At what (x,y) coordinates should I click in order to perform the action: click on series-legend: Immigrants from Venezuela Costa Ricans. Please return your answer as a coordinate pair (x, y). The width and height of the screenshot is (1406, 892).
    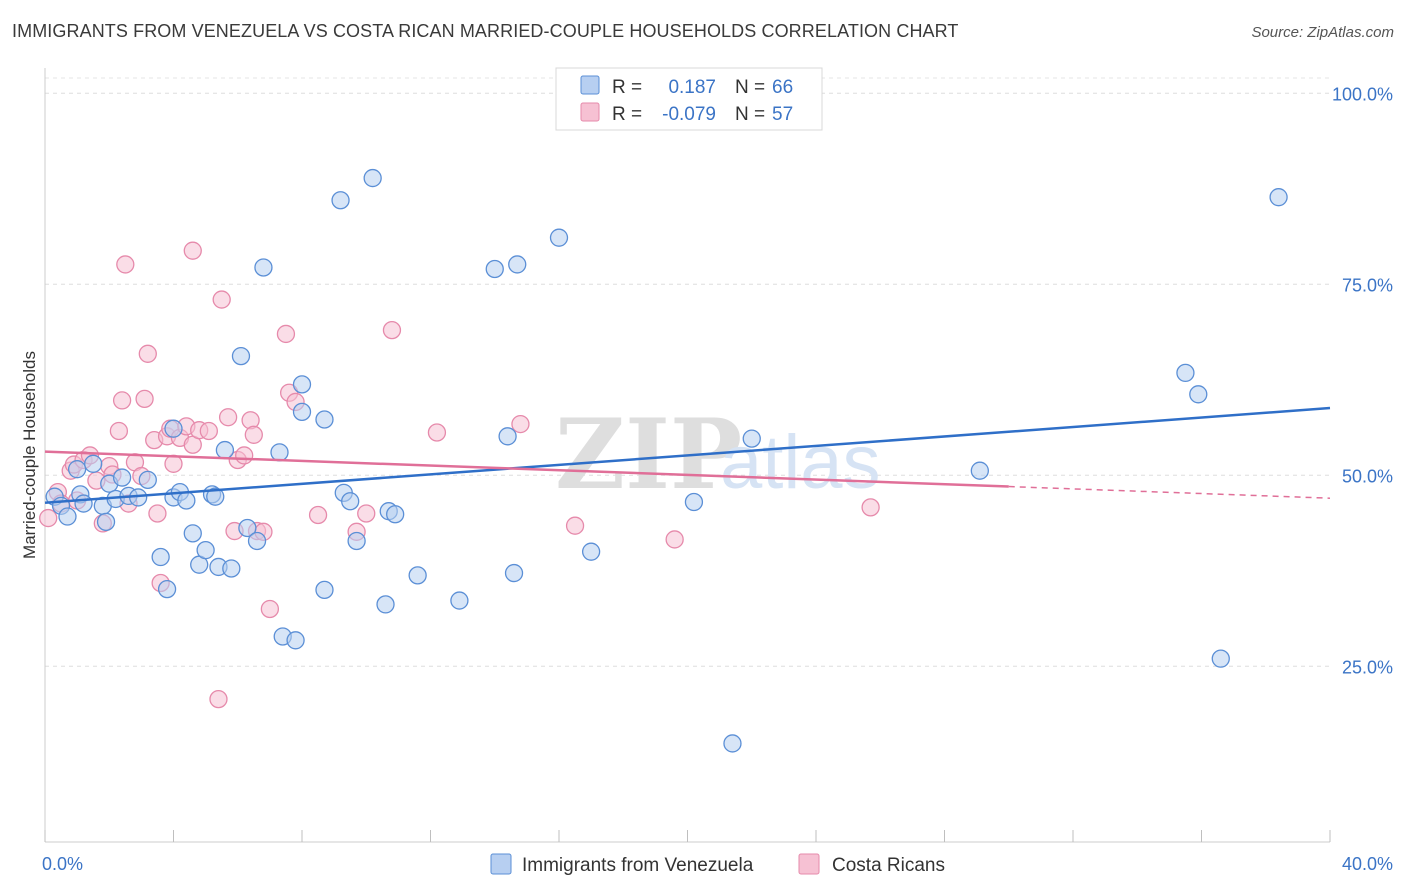
    Looking at the image, I should click on (717, 864).